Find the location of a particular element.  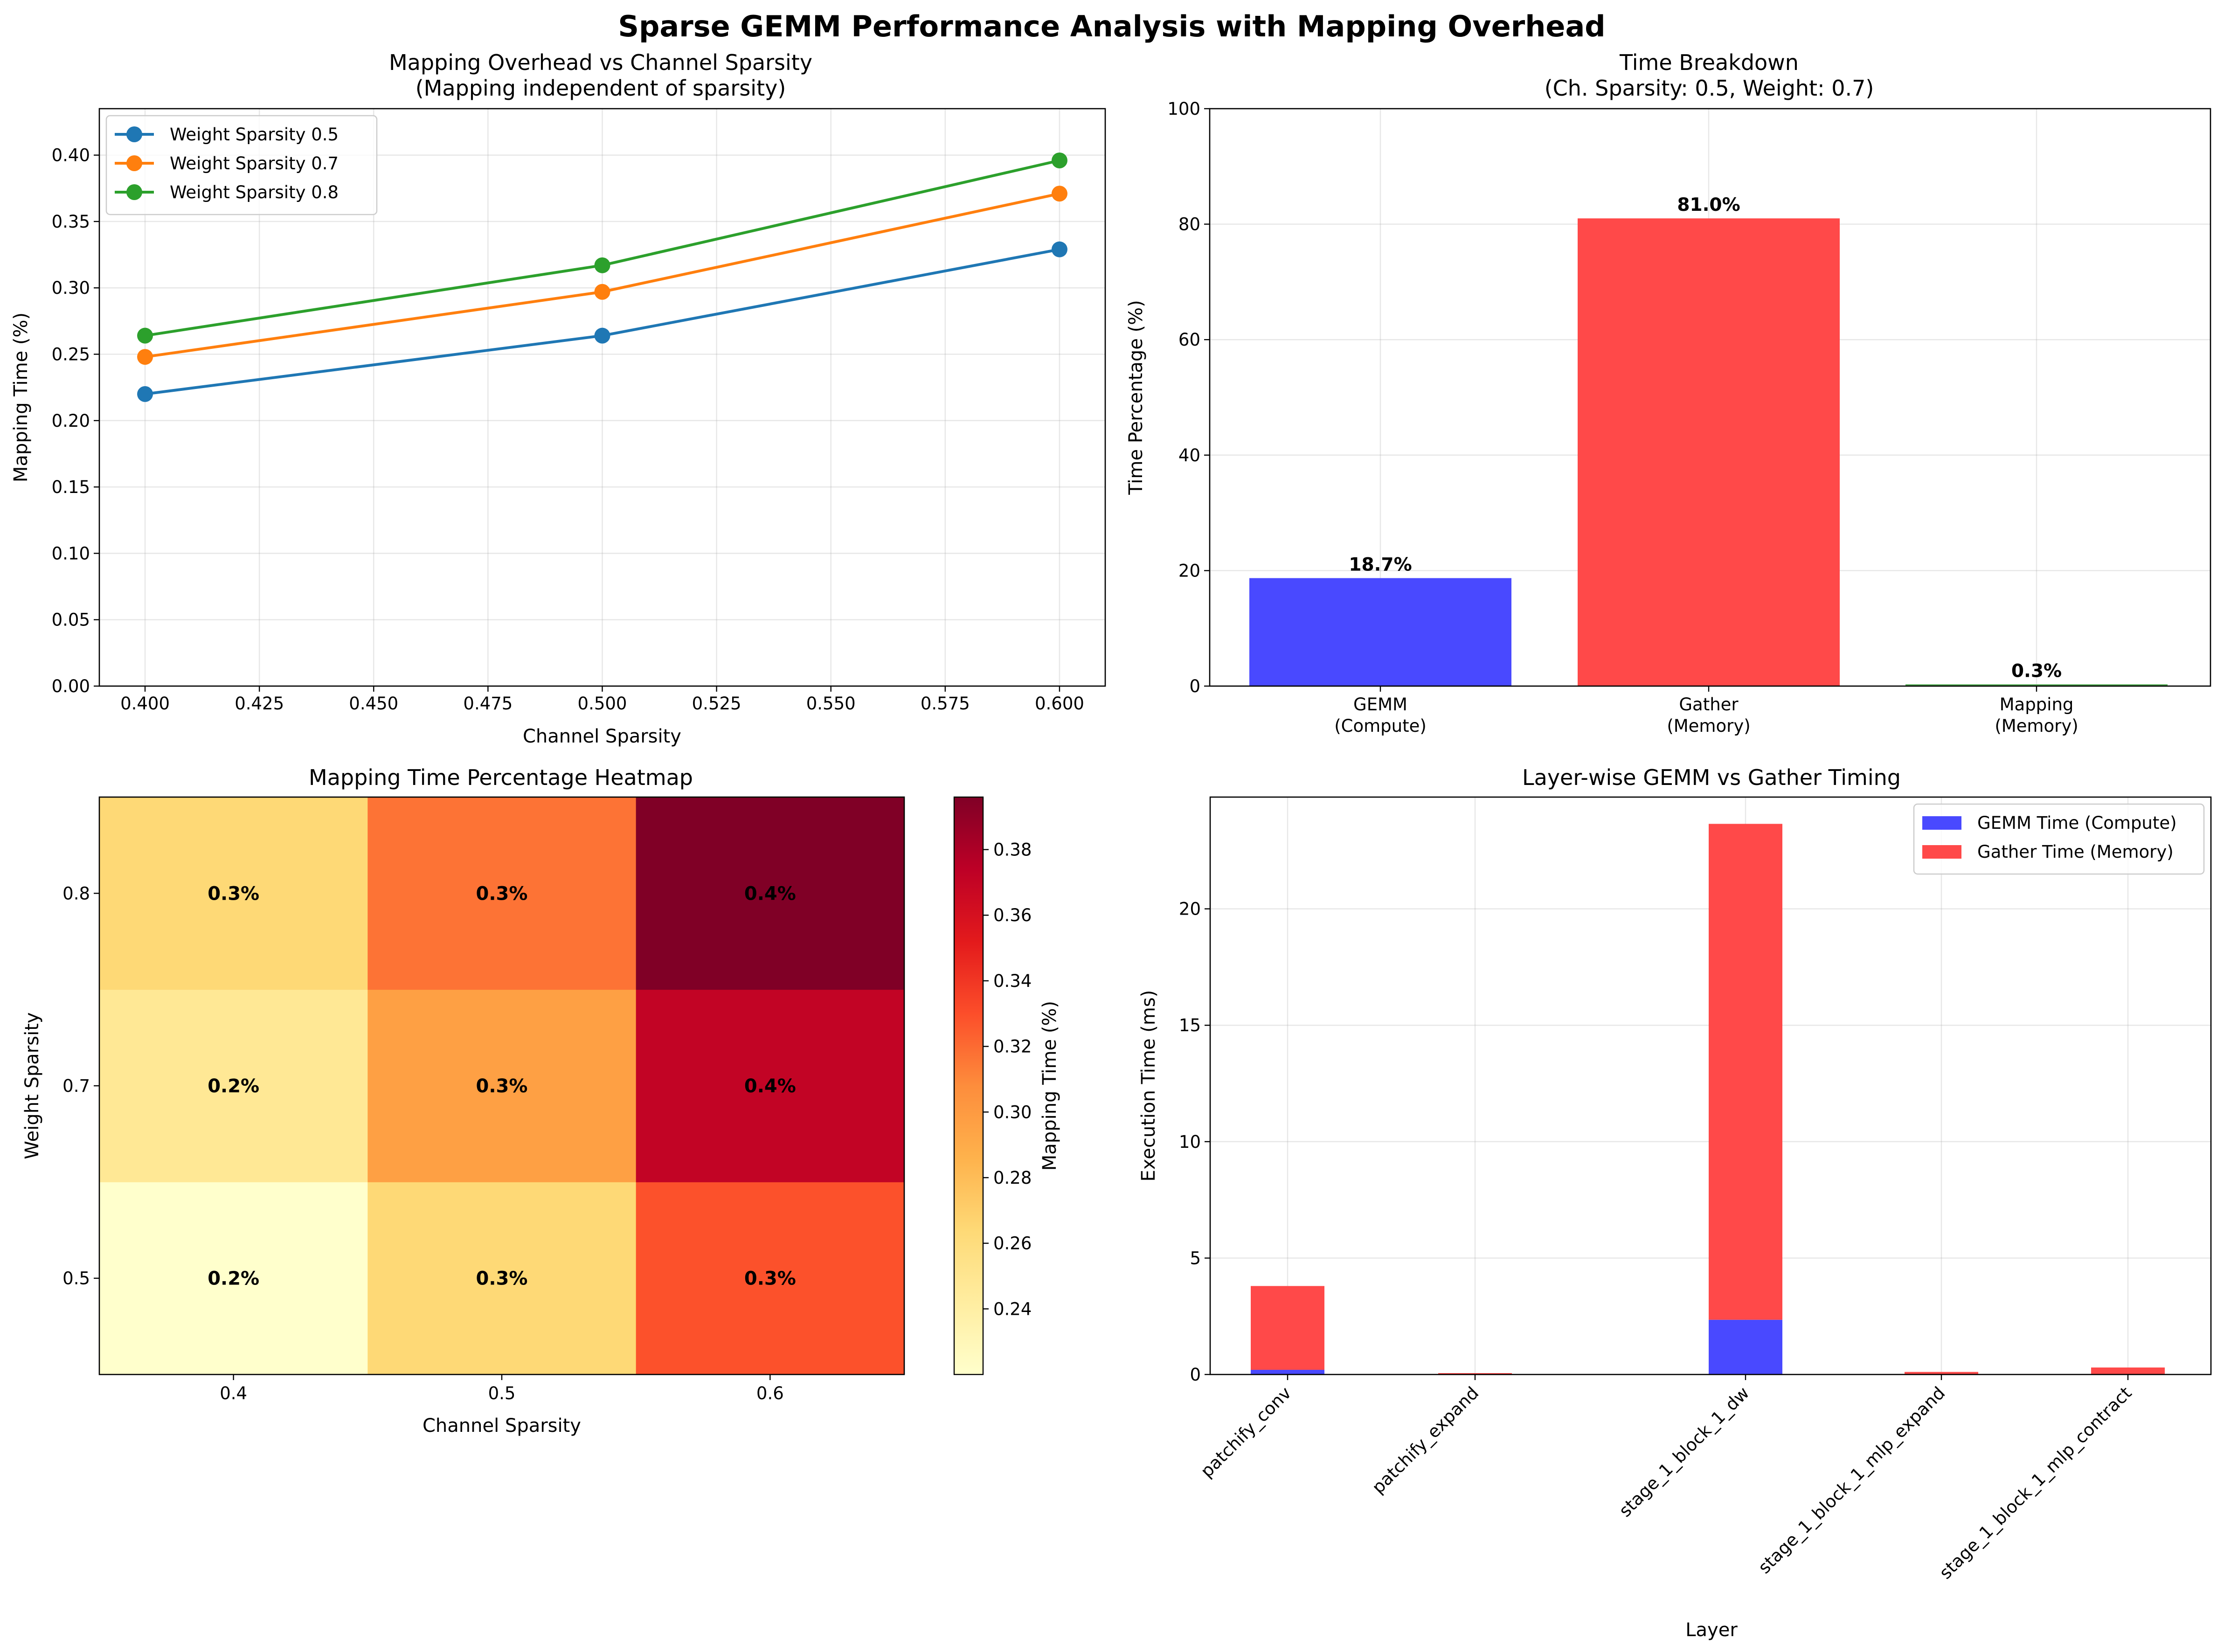

time-breakdown-y-tick-label: 0 is located at coordinates (1194, 686).